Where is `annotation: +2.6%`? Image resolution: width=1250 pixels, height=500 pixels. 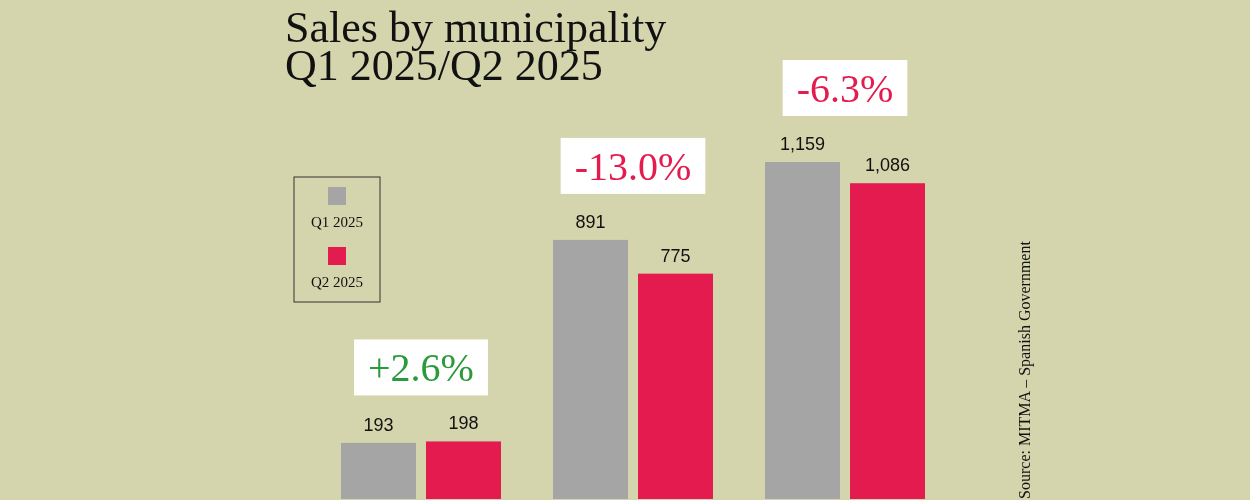
annotation: +2.6% is located at coordinates (421, 368).